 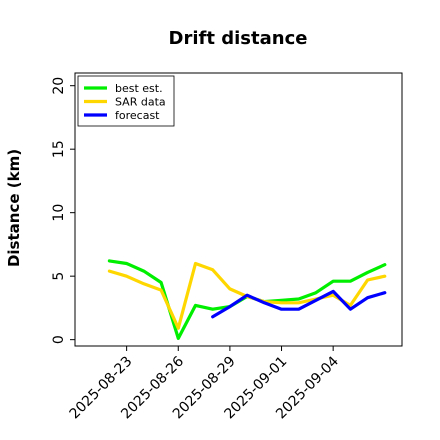 What do you see at coordinates (238, 38) in the screenshot?
I see `chart-title: Drift distance` at bounding box center [238, 38].